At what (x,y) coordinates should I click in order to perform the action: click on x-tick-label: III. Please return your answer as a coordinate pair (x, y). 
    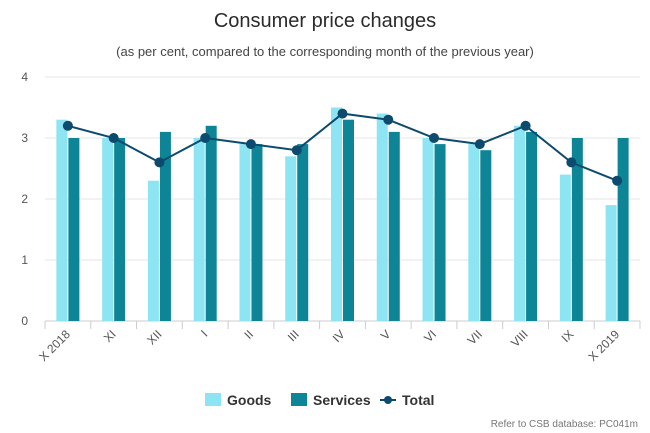
    Looking at the image, I should click on (293, 335).